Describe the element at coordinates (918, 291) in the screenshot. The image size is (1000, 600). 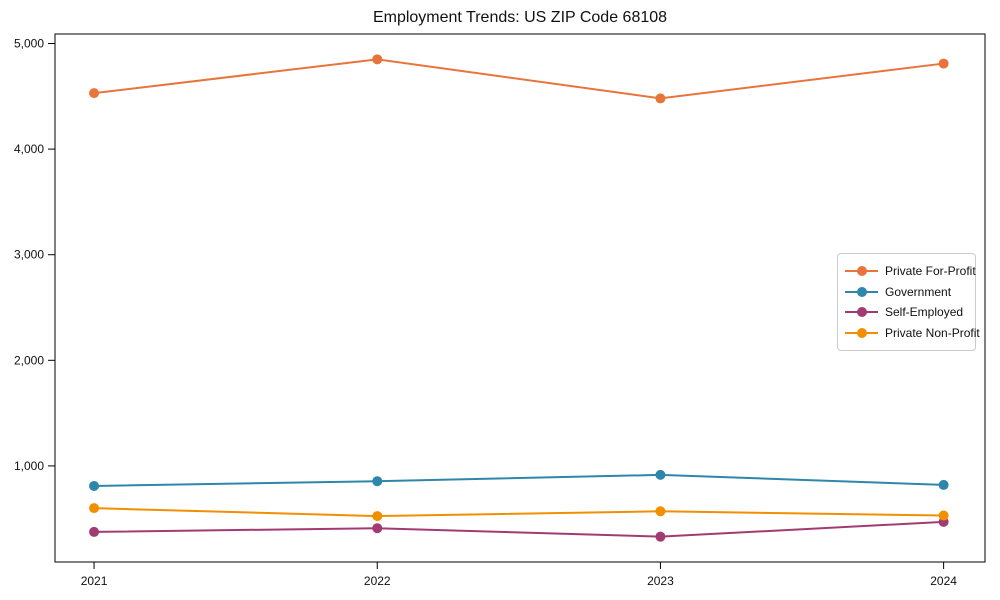
I see `legend-item-label: Government` at that location.